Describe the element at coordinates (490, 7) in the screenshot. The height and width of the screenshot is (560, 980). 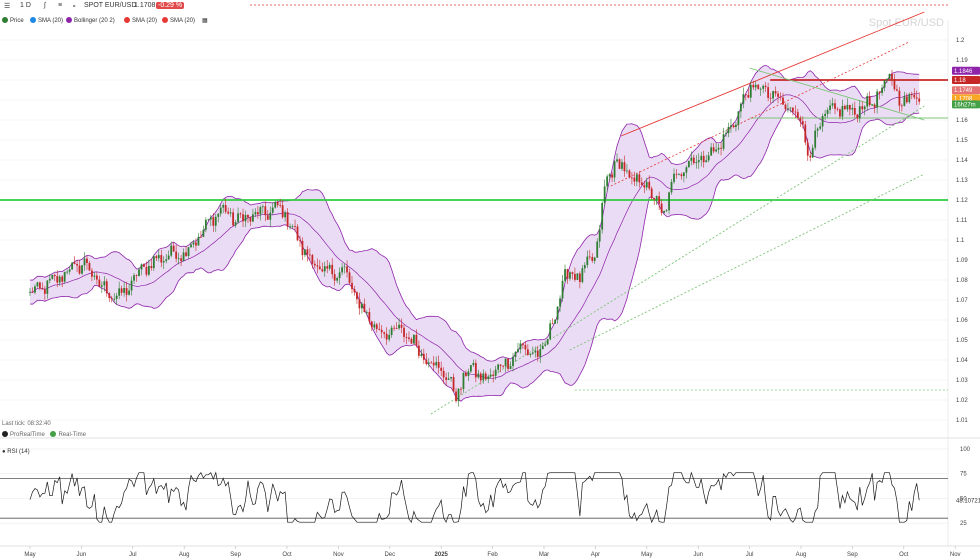
I see `chart-toolbar: ☰ 1 D ∫ ≡ ∘ SPOT EUR/USD 1.1708 -0.29 %` at that location.